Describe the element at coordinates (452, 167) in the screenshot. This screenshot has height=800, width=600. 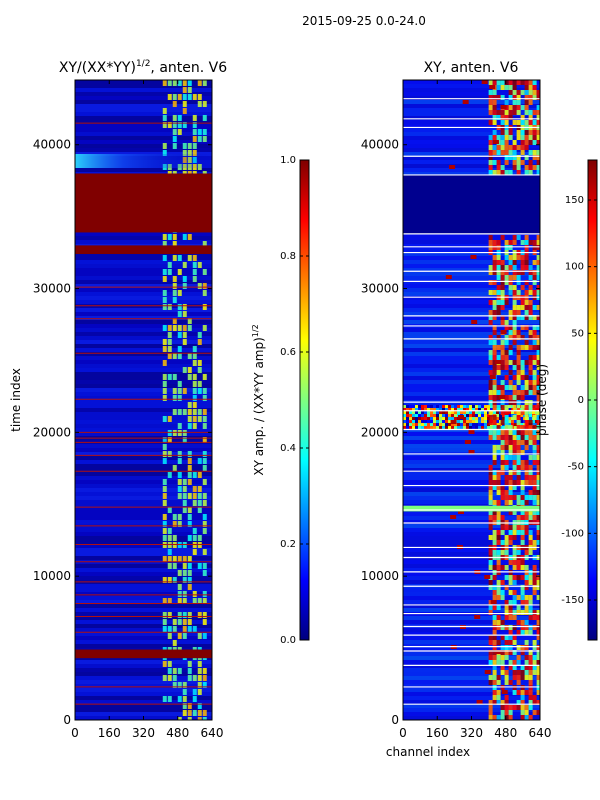
I see `phase-speckle` at that location.